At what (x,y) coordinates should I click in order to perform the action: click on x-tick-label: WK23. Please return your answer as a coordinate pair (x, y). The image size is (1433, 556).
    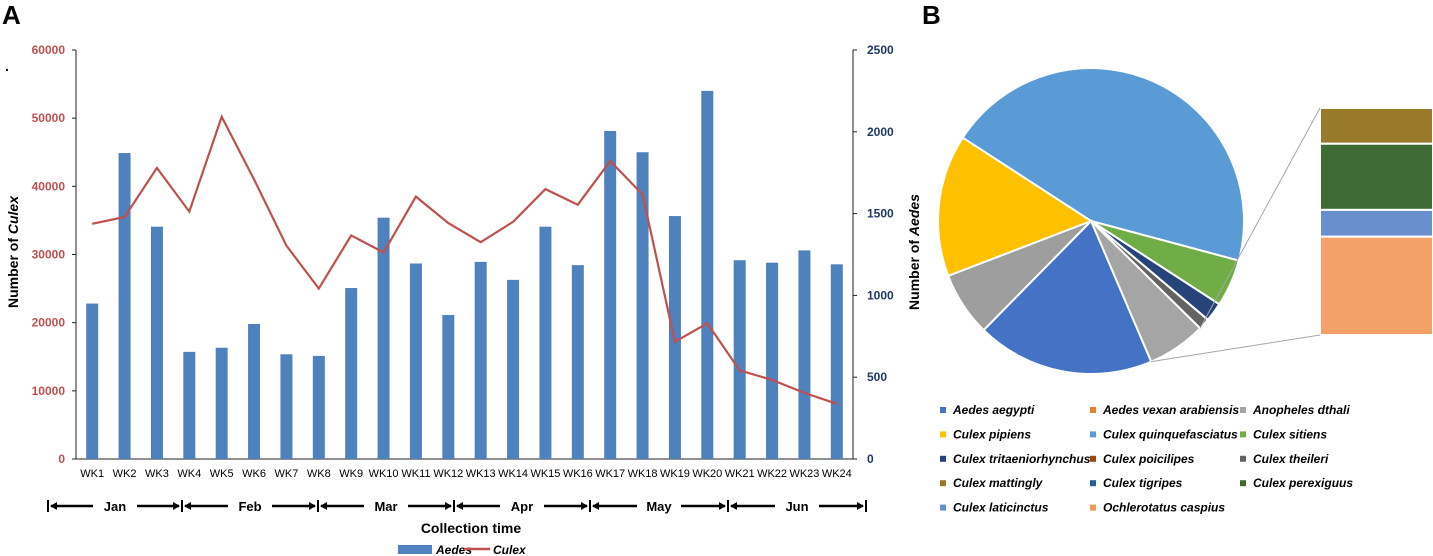
    Looking at the image, I should click on (804, 474).